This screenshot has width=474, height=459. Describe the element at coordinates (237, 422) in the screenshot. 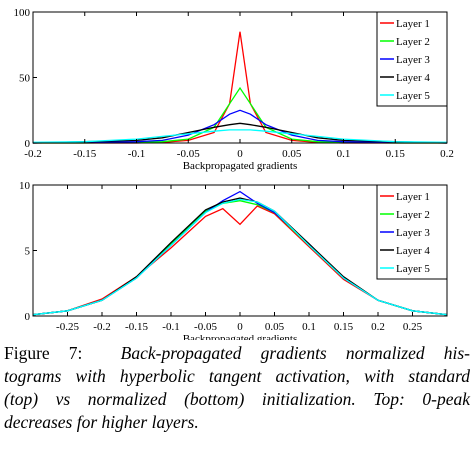

I see `caption-line: decreases for higher layers.` at that location.